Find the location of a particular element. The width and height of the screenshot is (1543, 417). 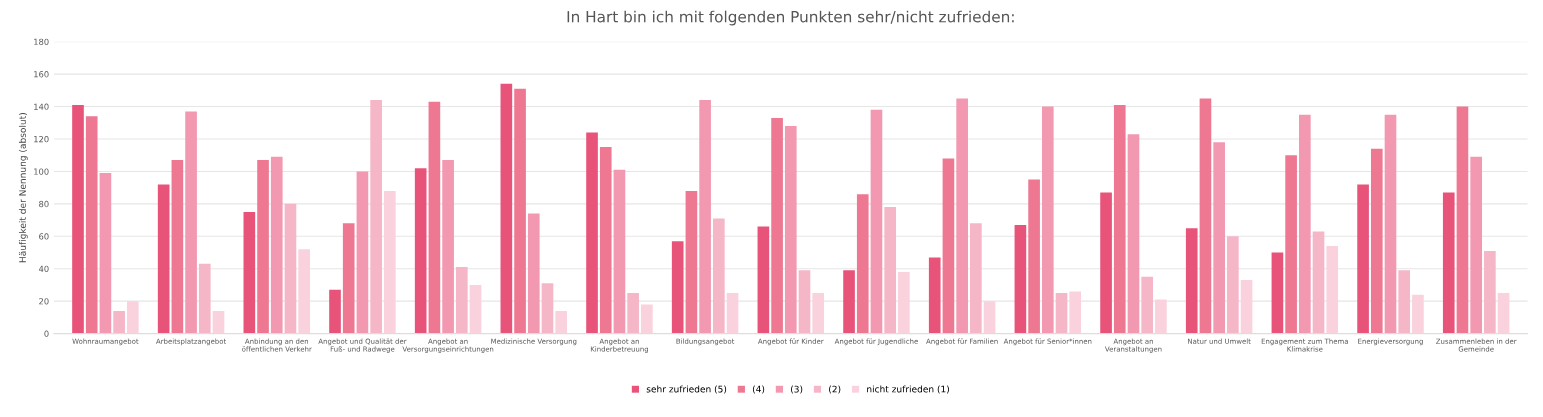

y-axis-title: Häufigkeit der Nennung (absolut) is located at coordinates (23, 188).